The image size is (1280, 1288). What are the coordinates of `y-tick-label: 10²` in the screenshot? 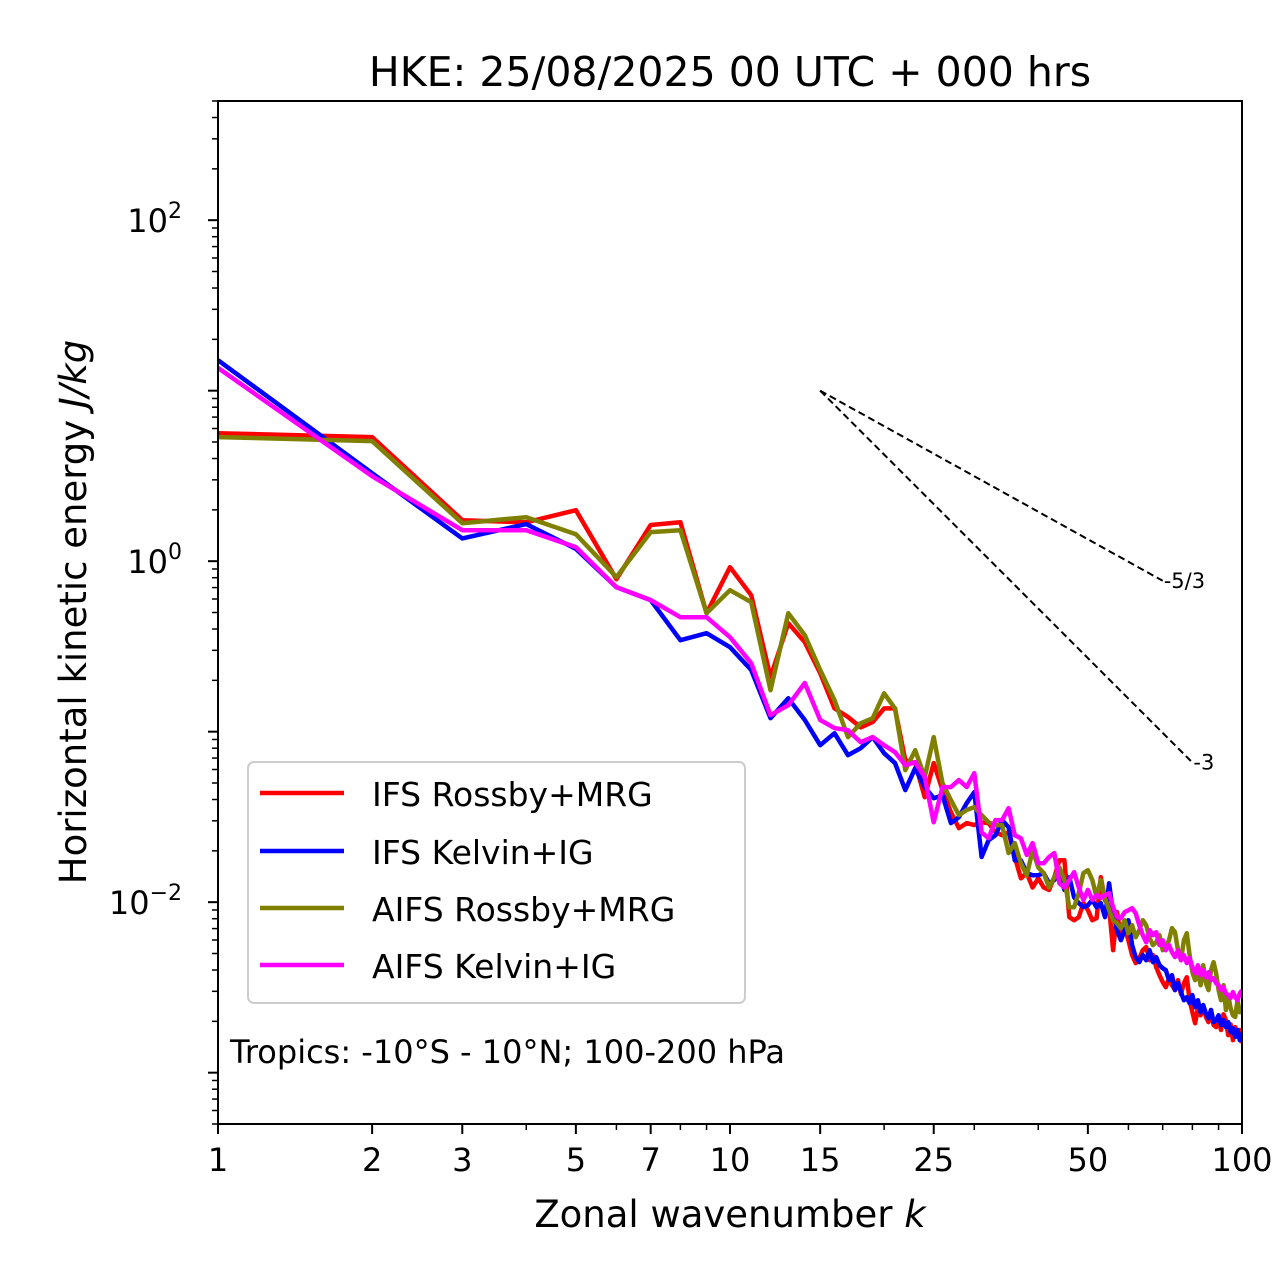 It's located at (154, 219).